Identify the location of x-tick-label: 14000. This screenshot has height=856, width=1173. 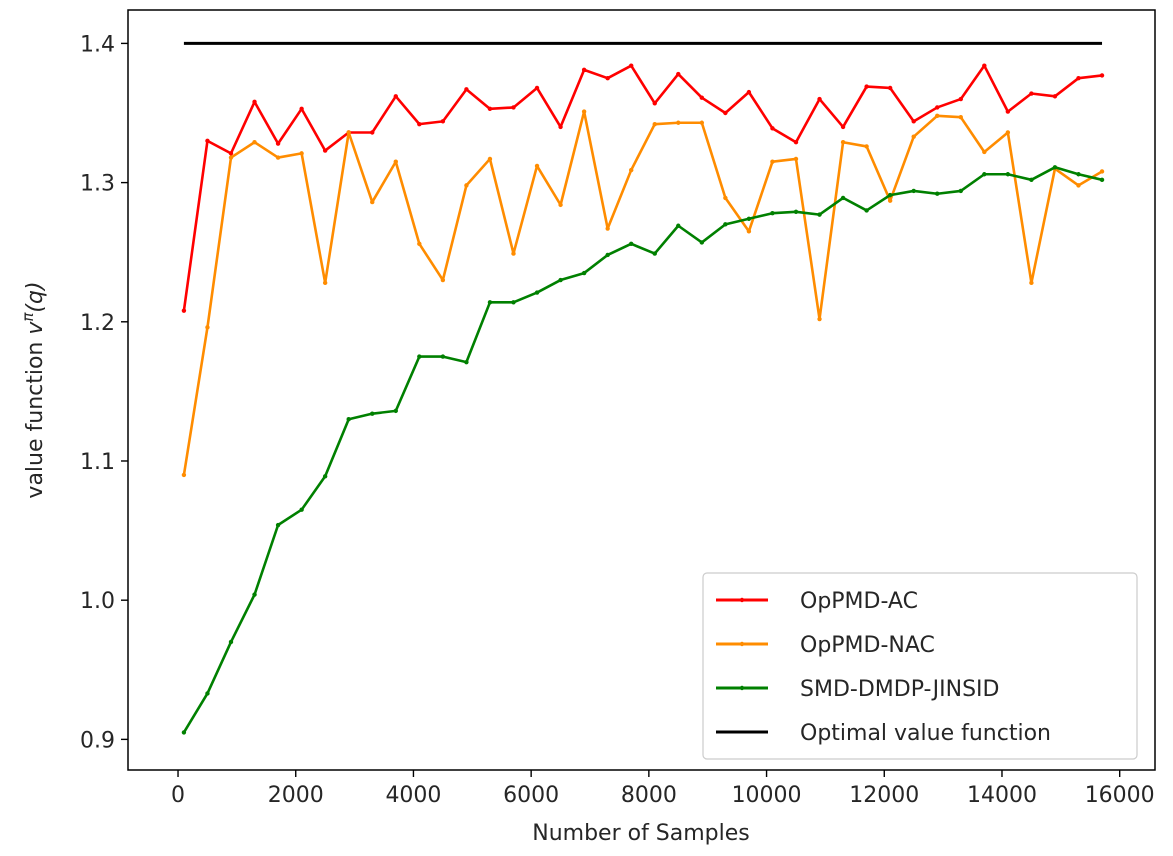
(1002, 795).